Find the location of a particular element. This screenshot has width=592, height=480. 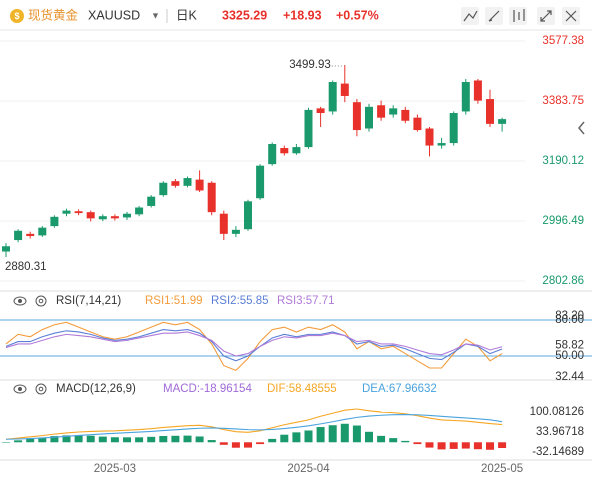

change: +18.93 is located at coordinates (302, 15).